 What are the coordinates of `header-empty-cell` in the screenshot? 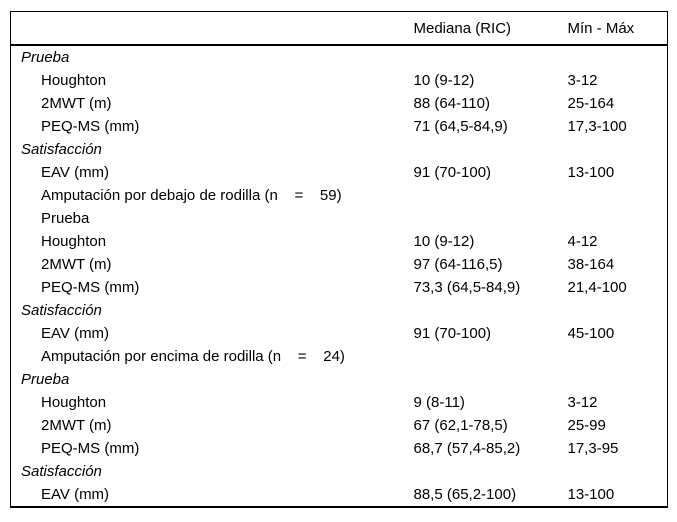 It's located at (212, 28).